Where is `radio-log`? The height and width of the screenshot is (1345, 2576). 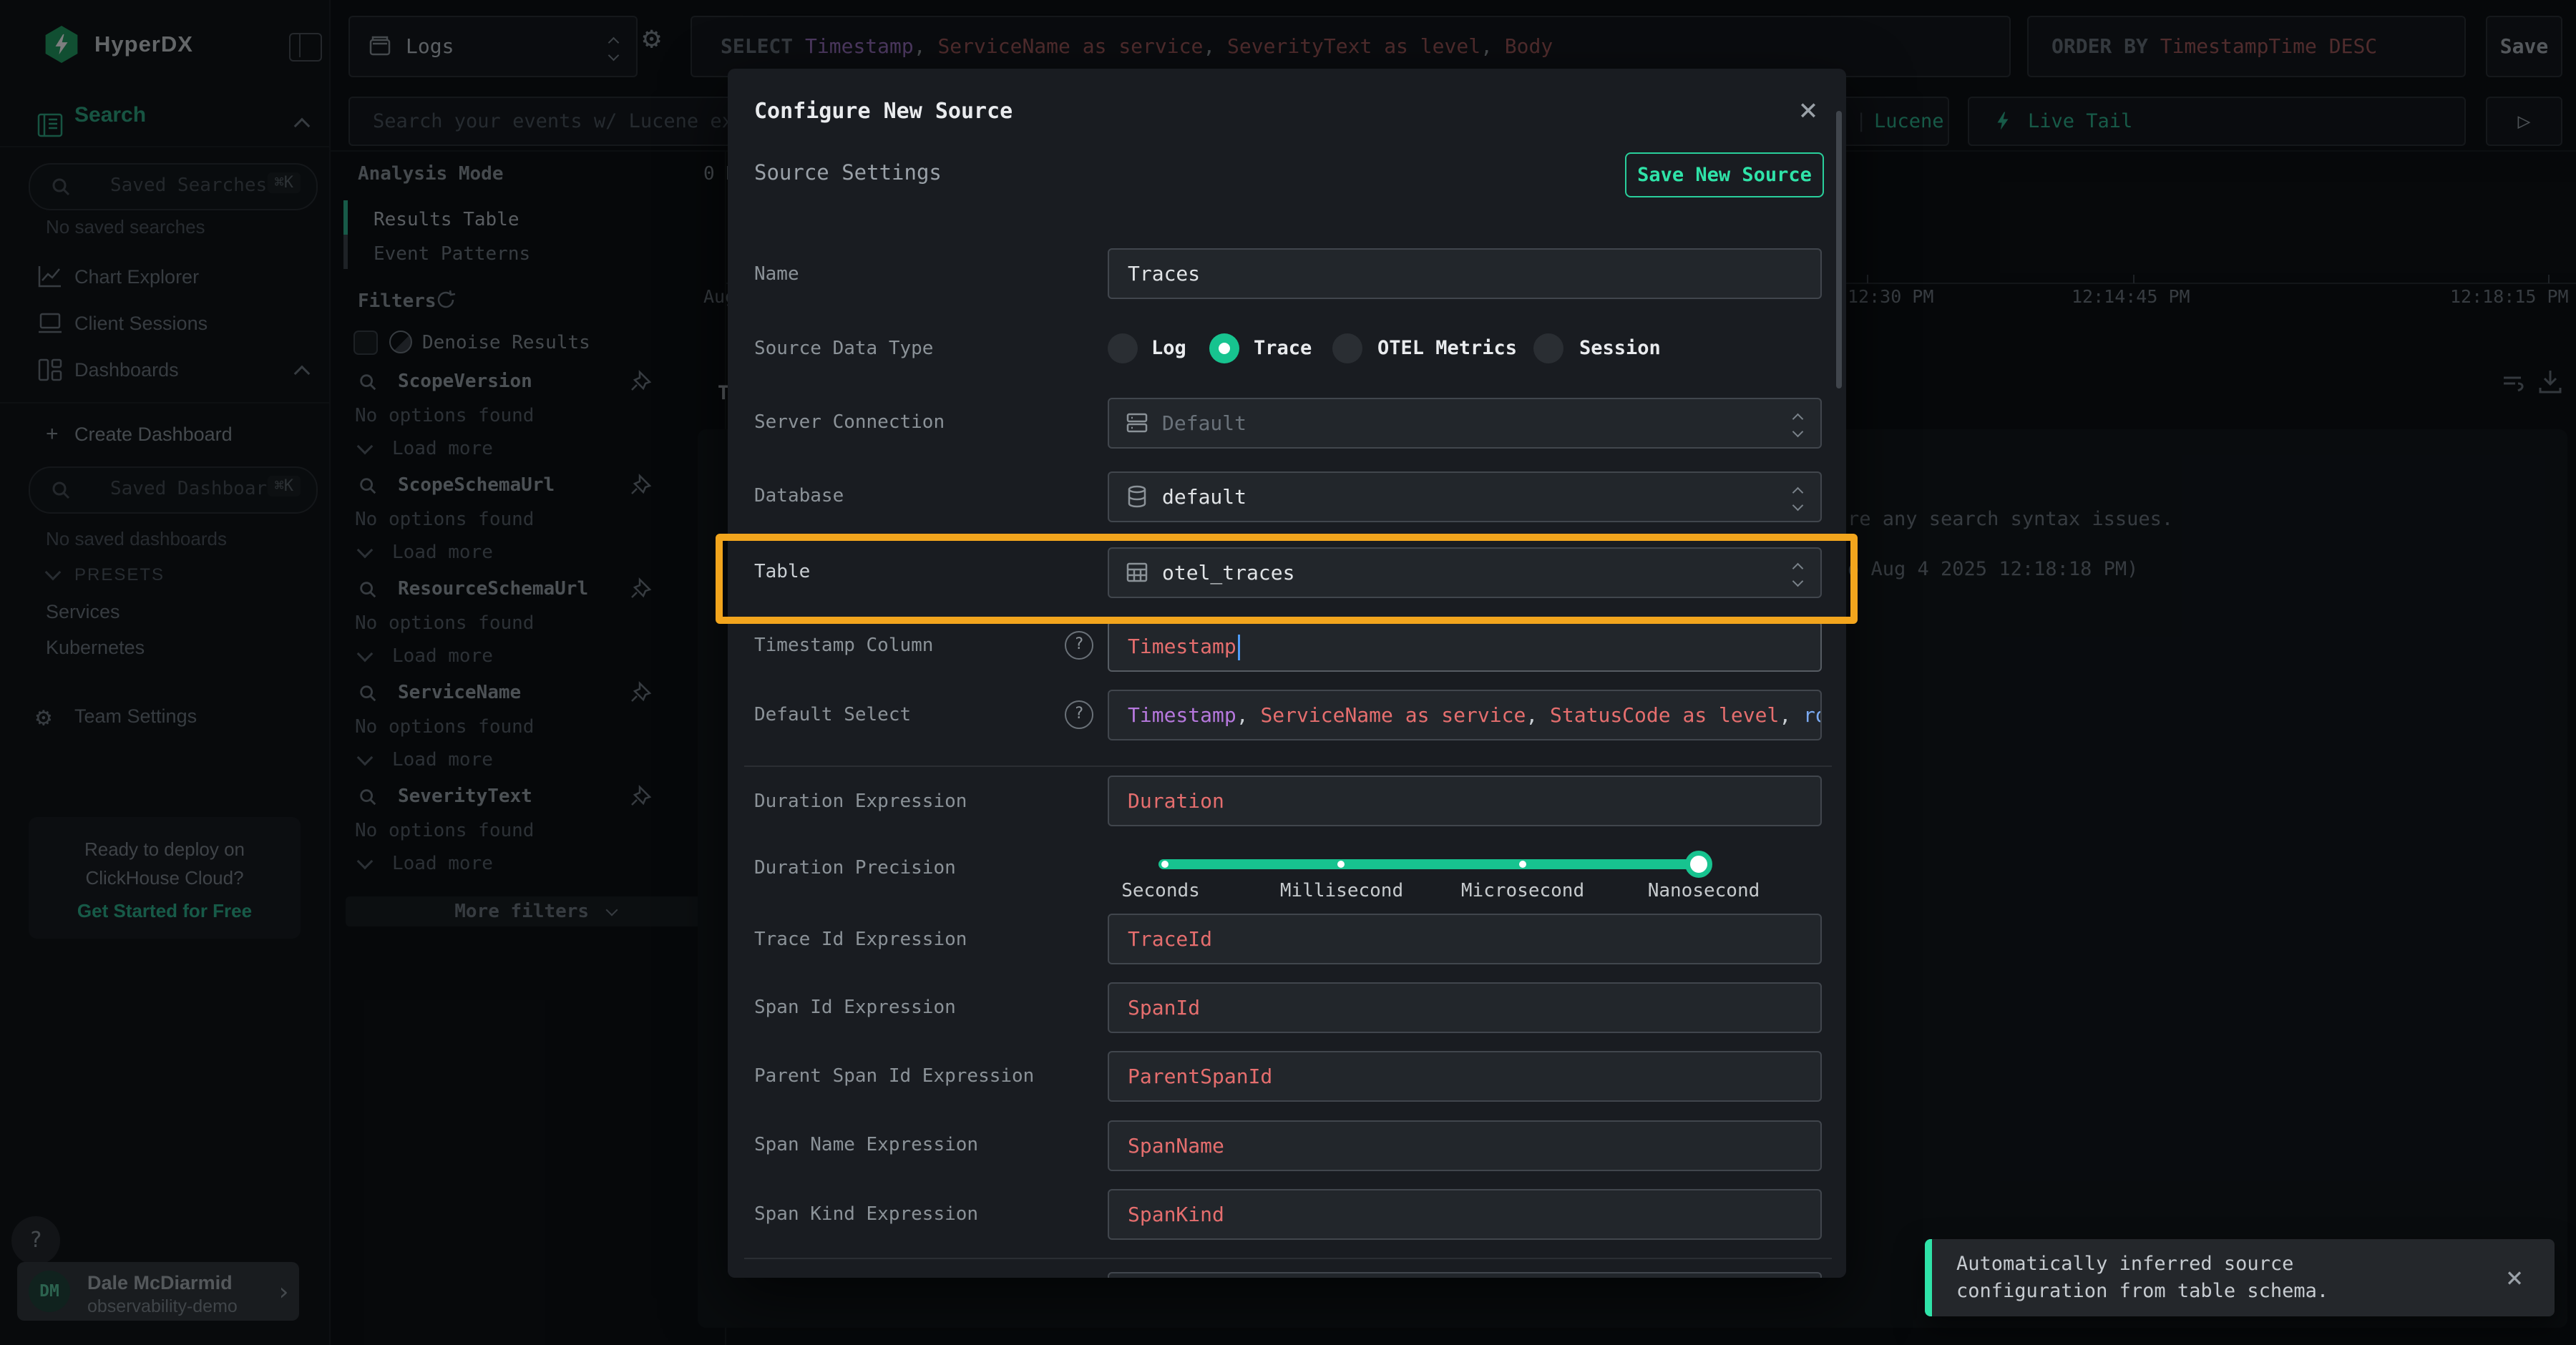
radio-log is located at coordinates (1123, 348).